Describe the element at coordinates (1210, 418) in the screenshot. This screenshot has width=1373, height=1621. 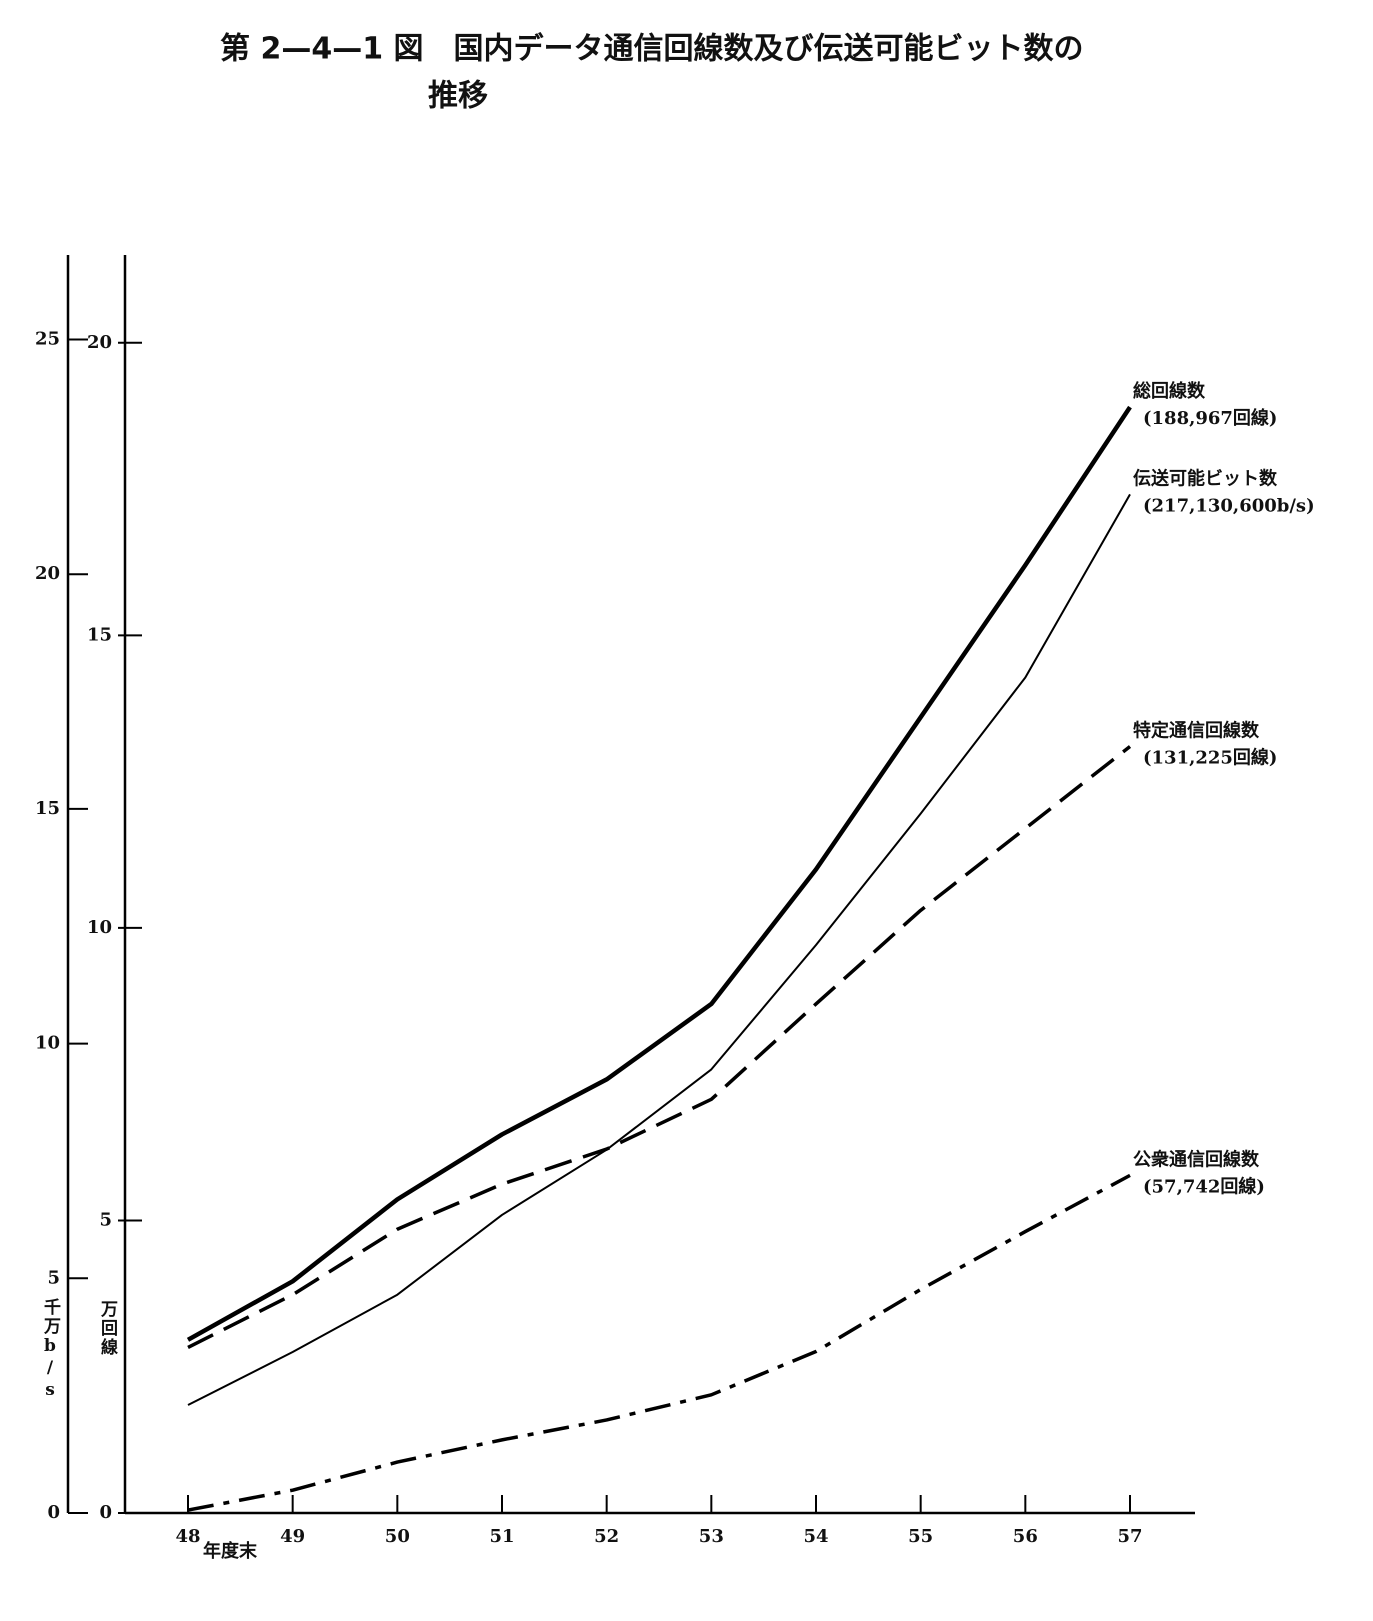
I see `series-end-label: (188,967回線)` at that location.